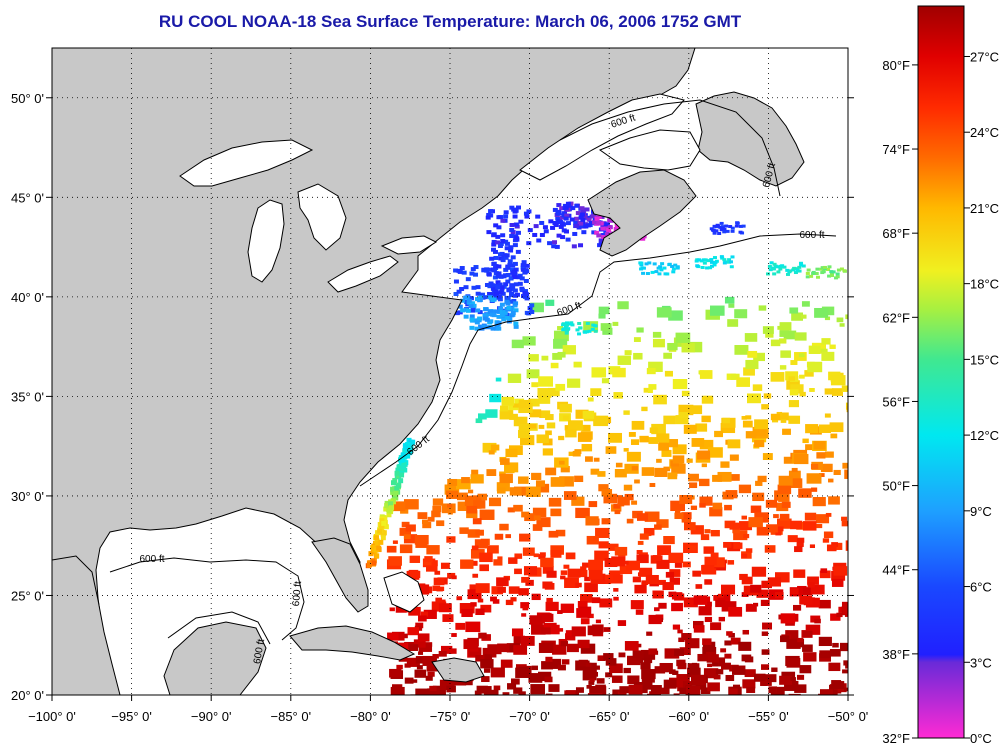  Describe the element at coordinates (27, 496) in the screenshot. I see `lat-tick-label: 30° 0'` at that location.